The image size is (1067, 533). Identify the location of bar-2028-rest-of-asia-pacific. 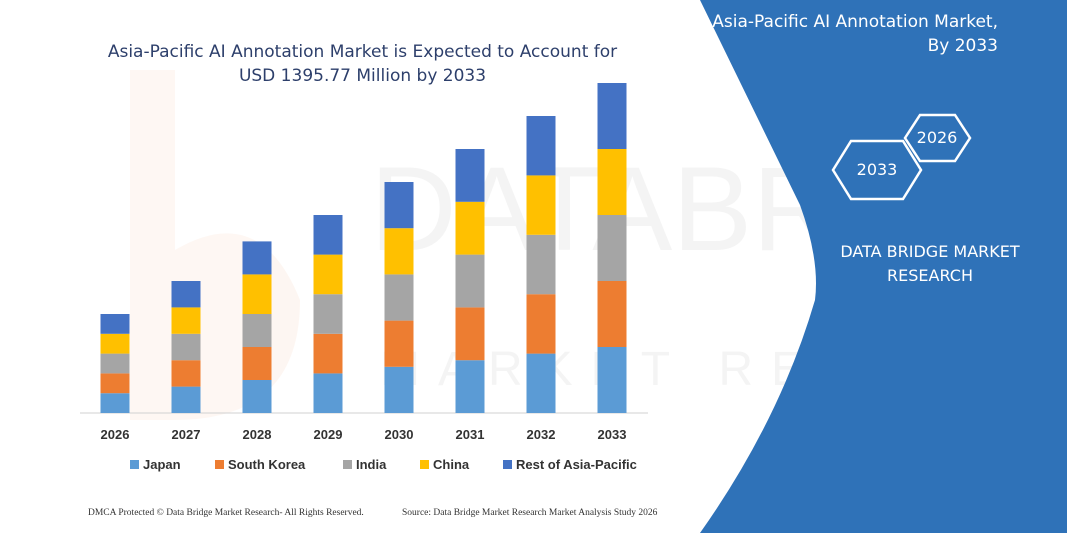
(257, 258).